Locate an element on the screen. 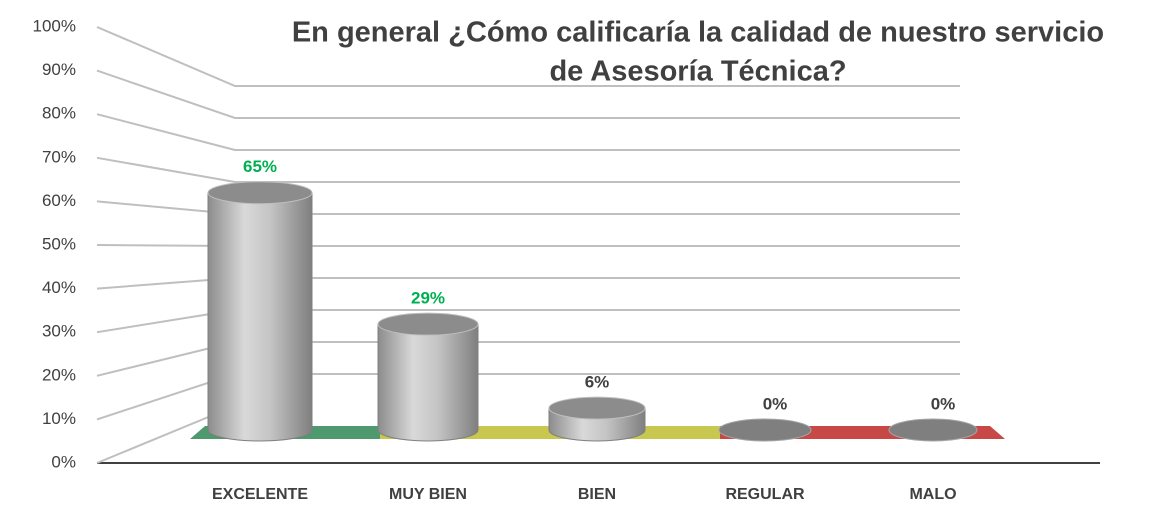 This screenshot has width=1152, height=505. chart-title-line: de Asesoría Técnica? is located at coordinates (697, 72).